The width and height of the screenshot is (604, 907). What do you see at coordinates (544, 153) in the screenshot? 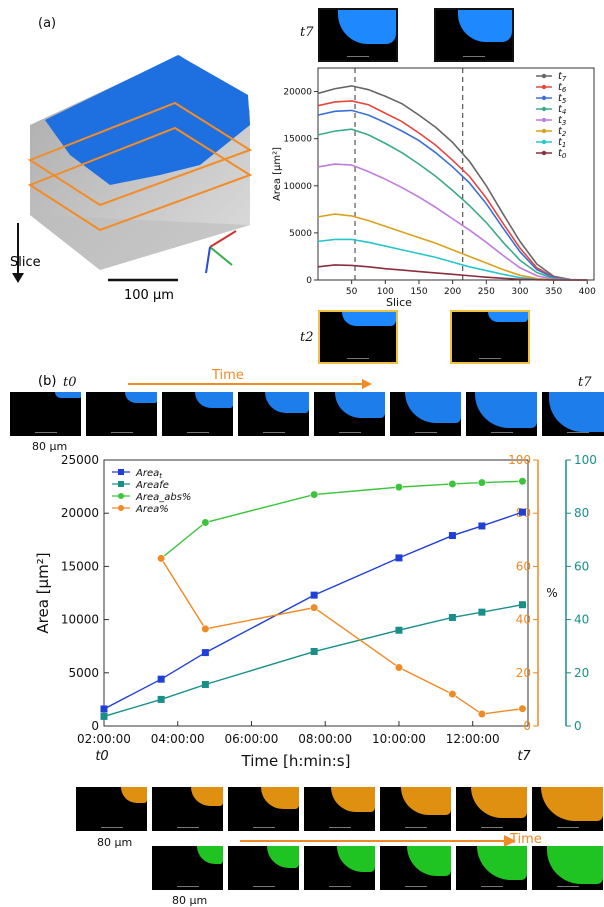
I see `legend-marker-t0` at bounding box center [544, 153].